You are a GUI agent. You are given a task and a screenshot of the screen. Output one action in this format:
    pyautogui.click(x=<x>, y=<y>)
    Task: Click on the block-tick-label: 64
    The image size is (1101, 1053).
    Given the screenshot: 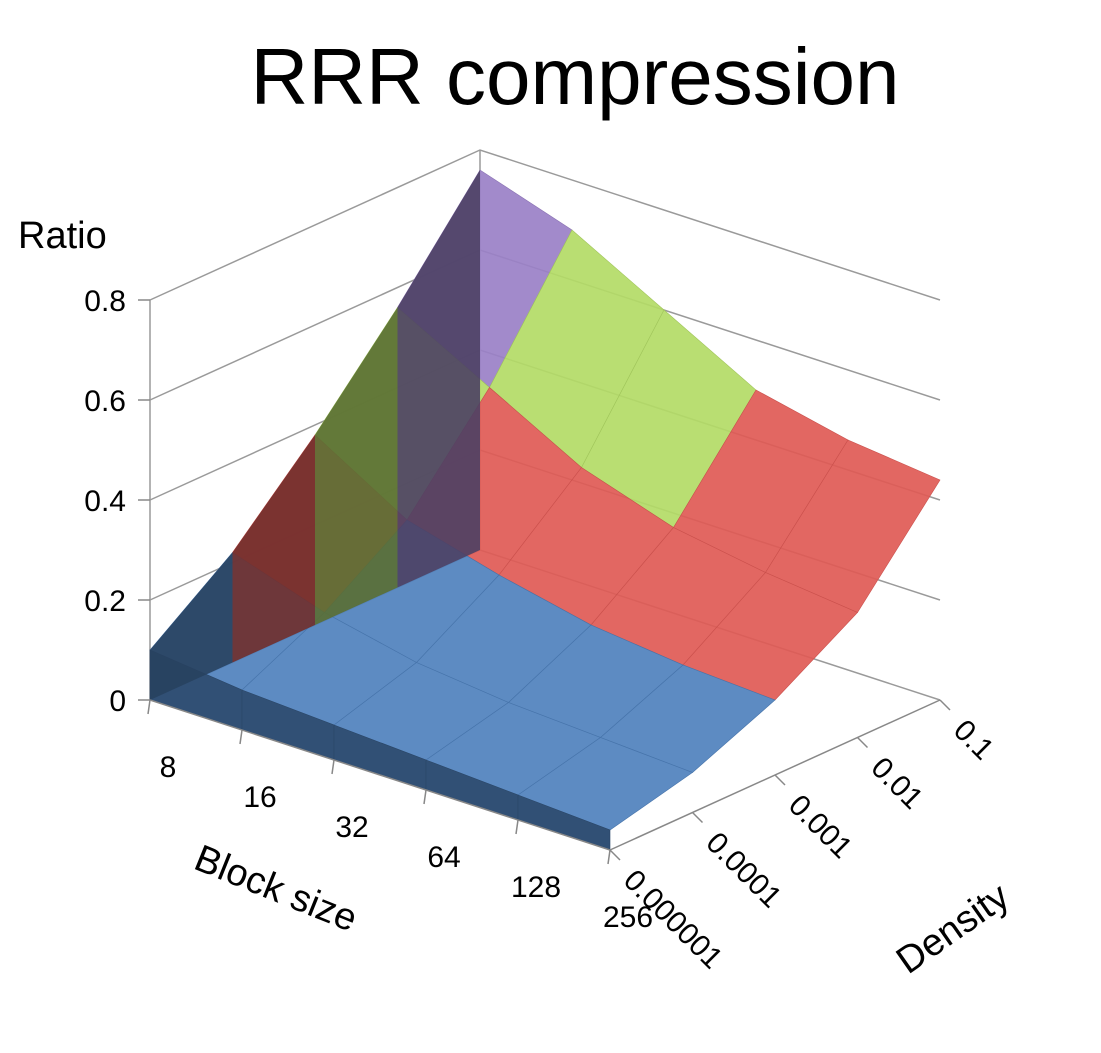 What is the action you would take?
    pyautogui.click(x=443, y=857)
    